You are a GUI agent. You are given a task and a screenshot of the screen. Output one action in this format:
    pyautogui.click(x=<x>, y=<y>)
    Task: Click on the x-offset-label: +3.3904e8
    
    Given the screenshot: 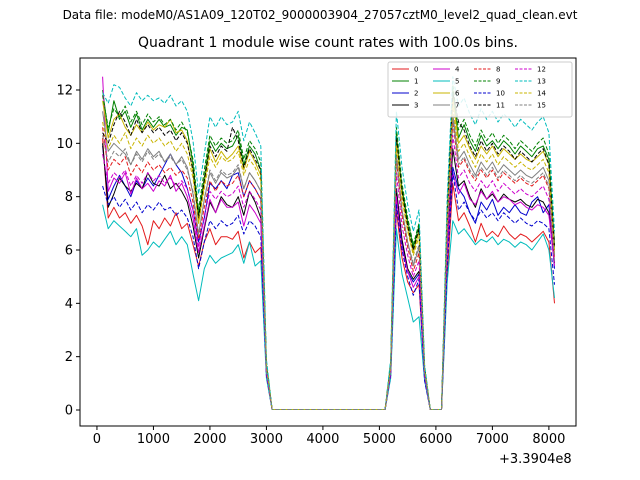 What is the action you would take?
    pyautogui.click(x=535, y=459)
    